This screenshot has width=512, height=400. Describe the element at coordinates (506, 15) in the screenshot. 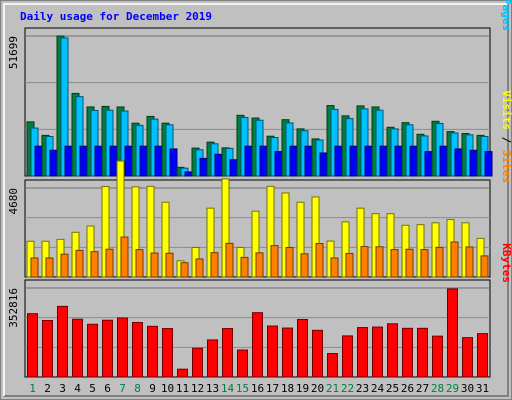

I see `legend-entry-4: Pages` at that location.